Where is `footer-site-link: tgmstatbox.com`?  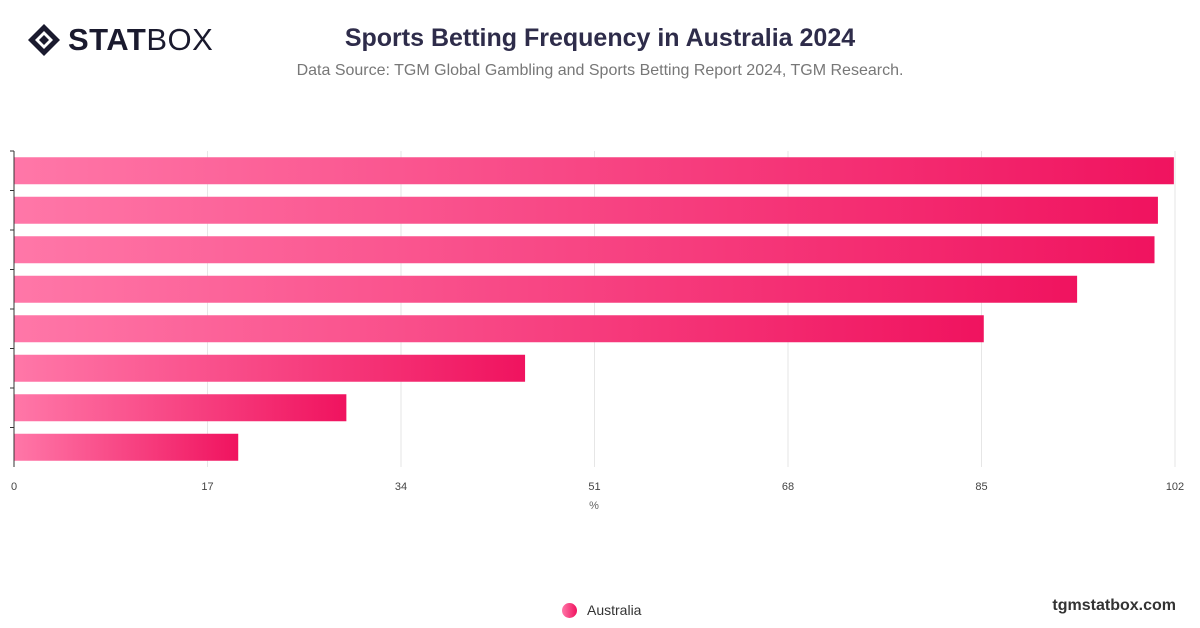
footer-site-link: tgmstatbox.com is located at coordinates (1114, 605).